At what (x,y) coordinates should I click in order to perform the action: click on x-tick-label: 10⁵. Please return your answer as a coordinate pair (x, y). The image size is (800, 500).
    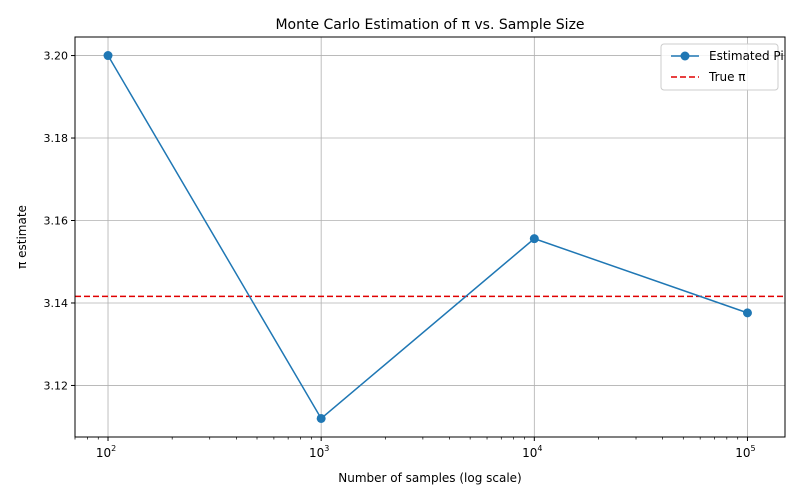
    Looking at the image, I should click on (745, 452).